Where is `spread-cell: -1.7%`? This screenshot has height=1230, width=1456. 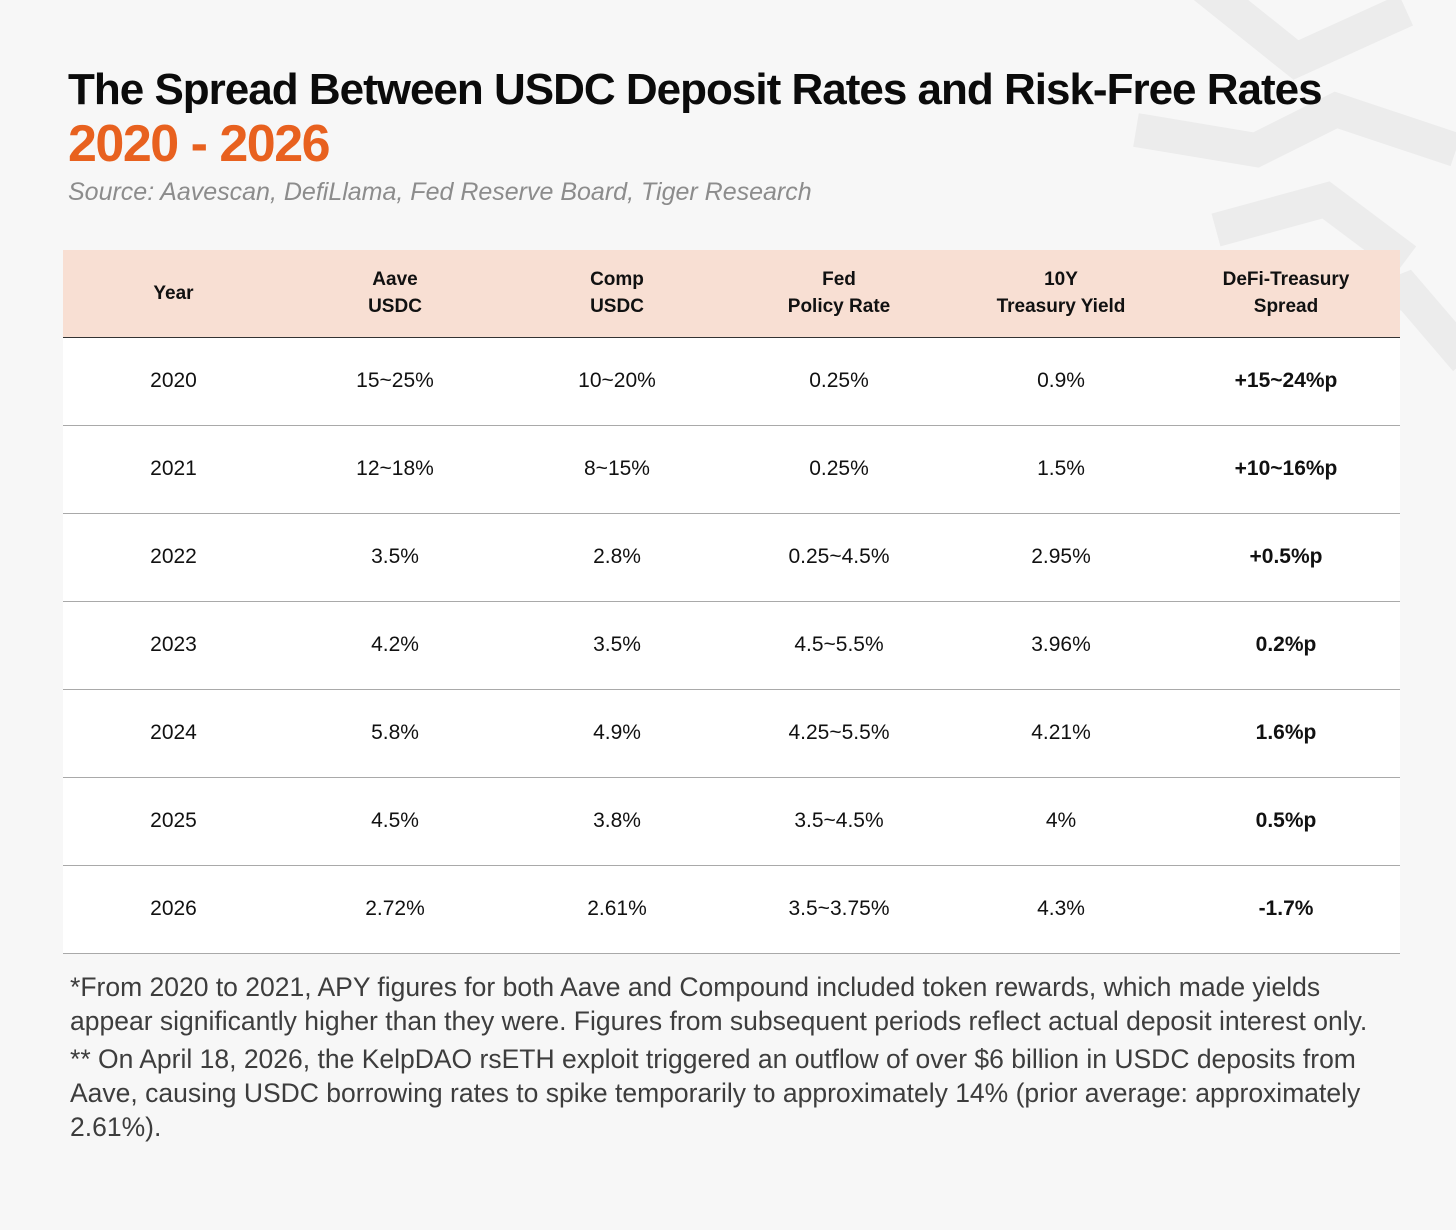
spread-cell: -1.7% is located at coordinates (1286, 909).